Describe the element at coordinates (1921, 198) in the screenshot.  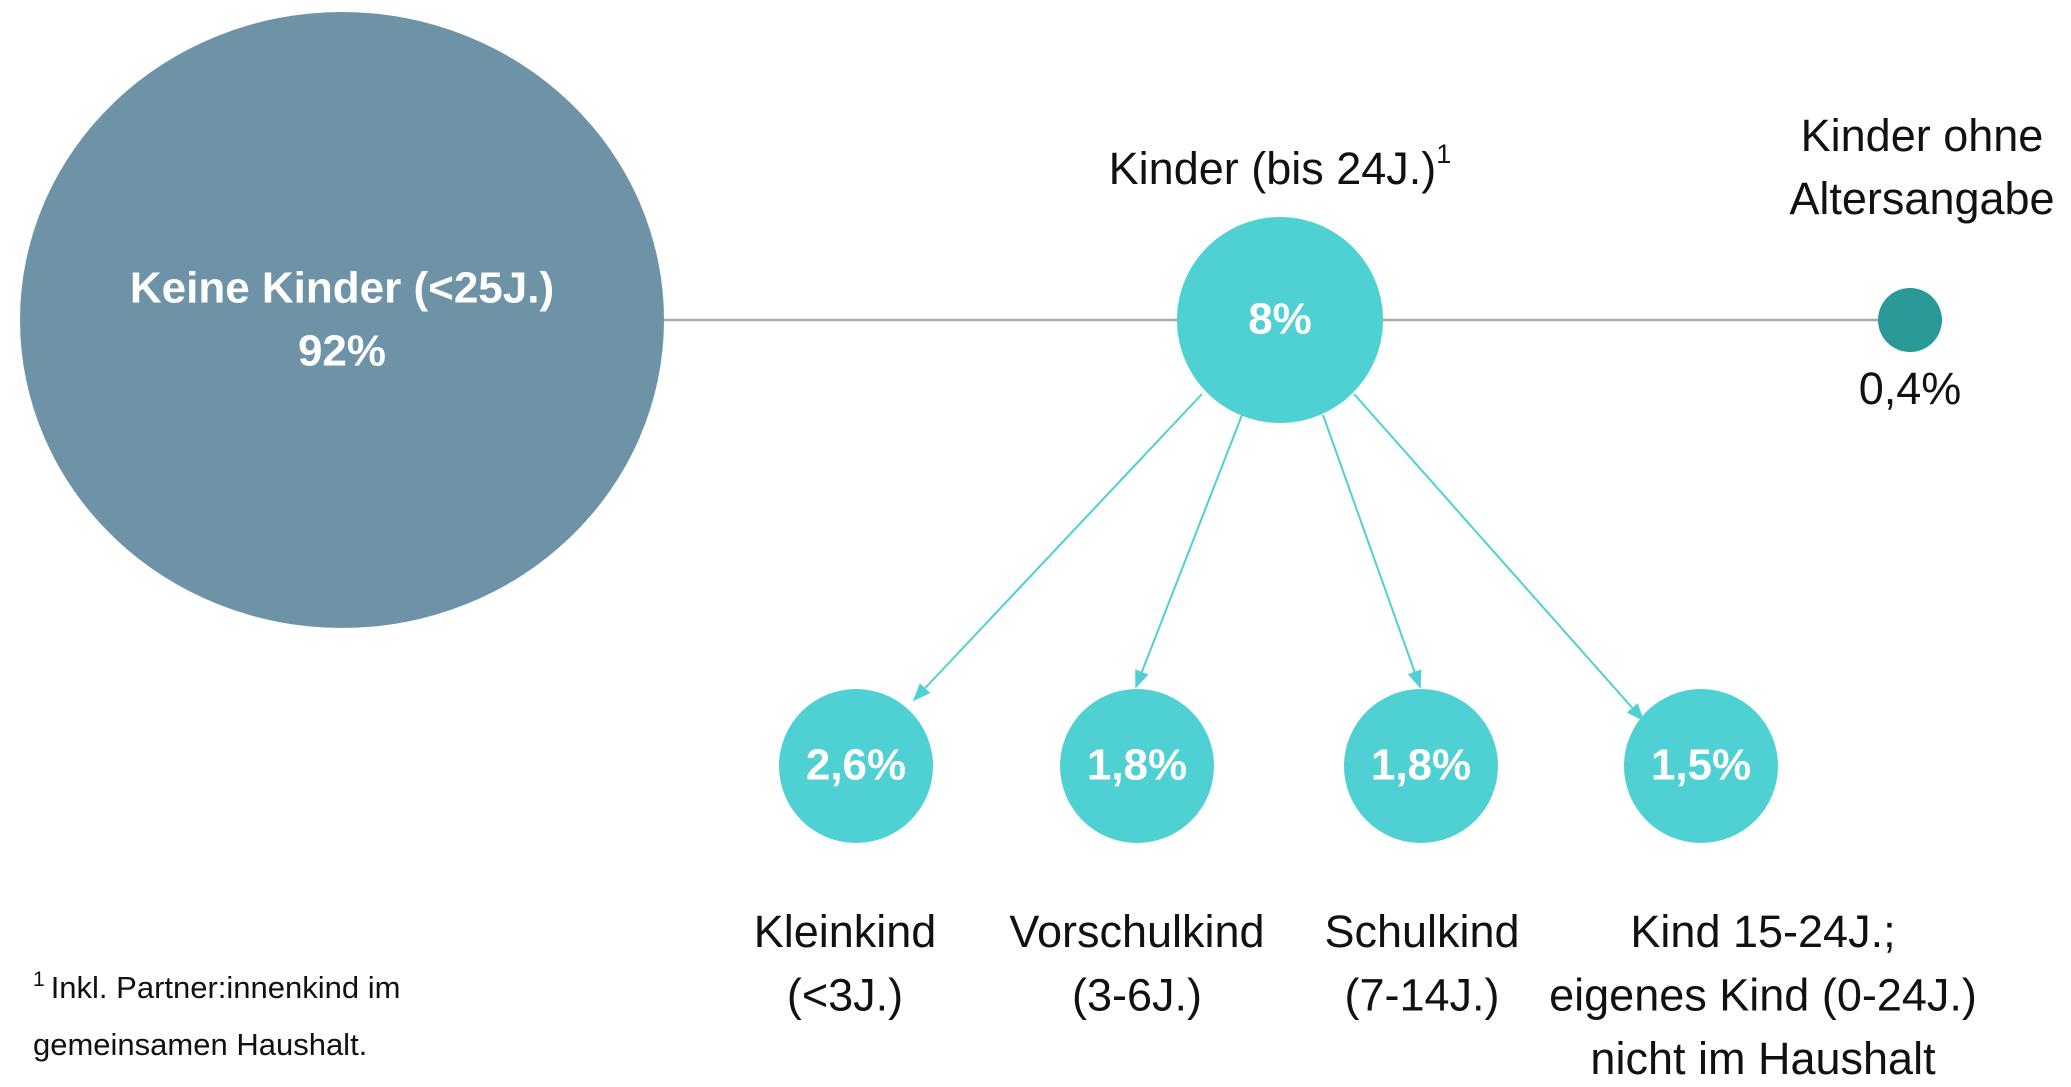
I see `unknown-label: Altersangabe` at that location.